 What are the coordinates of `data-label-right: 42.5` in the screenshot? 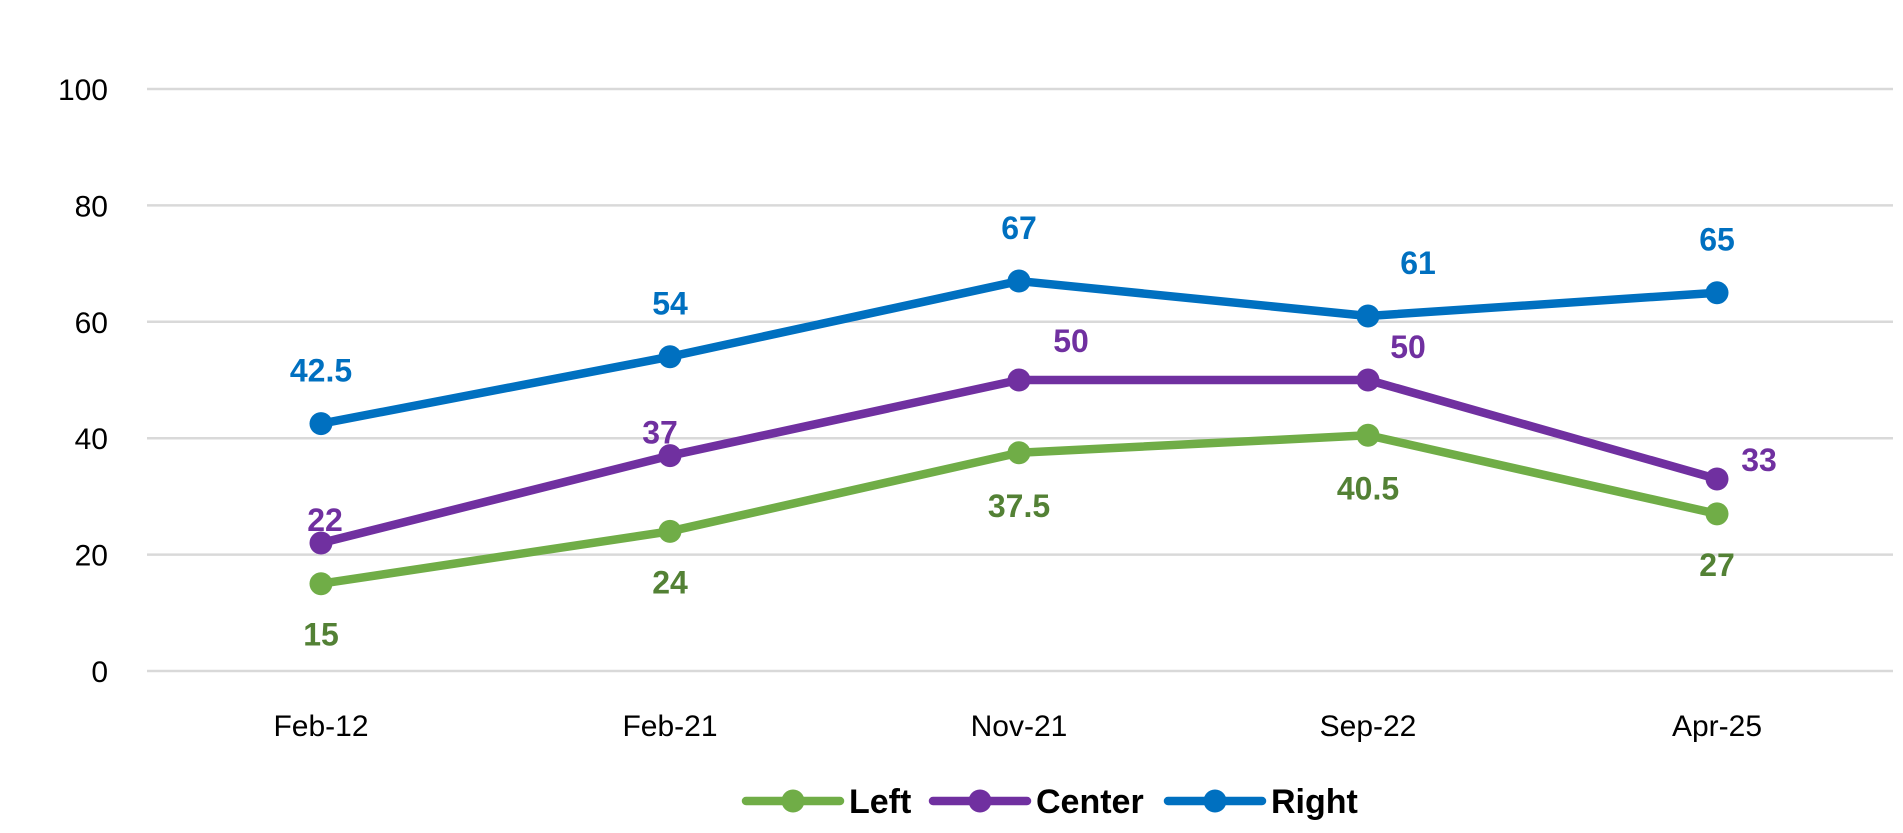 It's located at (321, 371).